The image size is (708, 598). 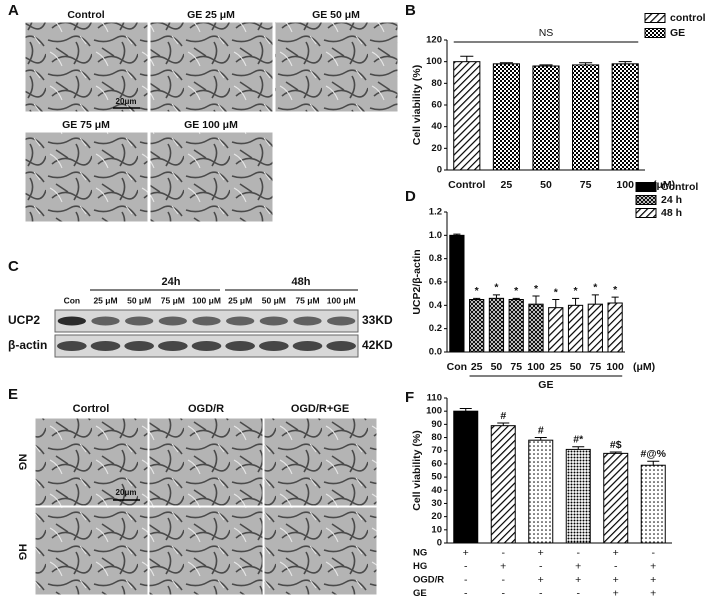 I want to click on legend-label: control, so click(x=688, y=18).